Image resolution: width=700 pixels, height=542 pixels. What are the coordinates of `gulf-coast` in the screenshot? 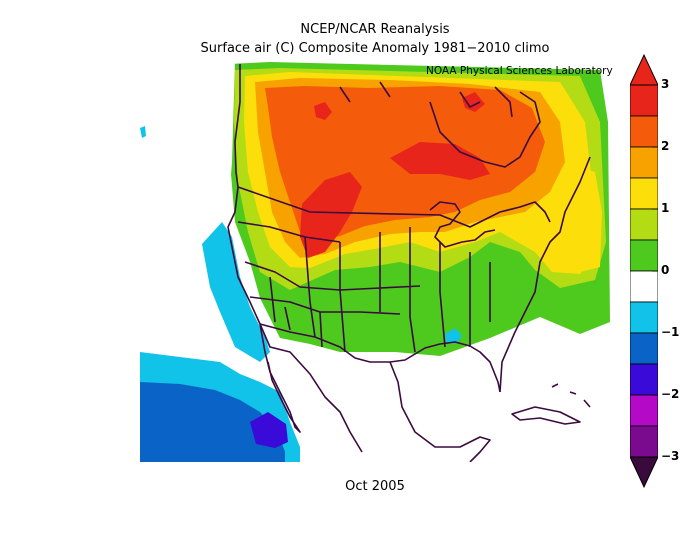 It's located at (445, 367).